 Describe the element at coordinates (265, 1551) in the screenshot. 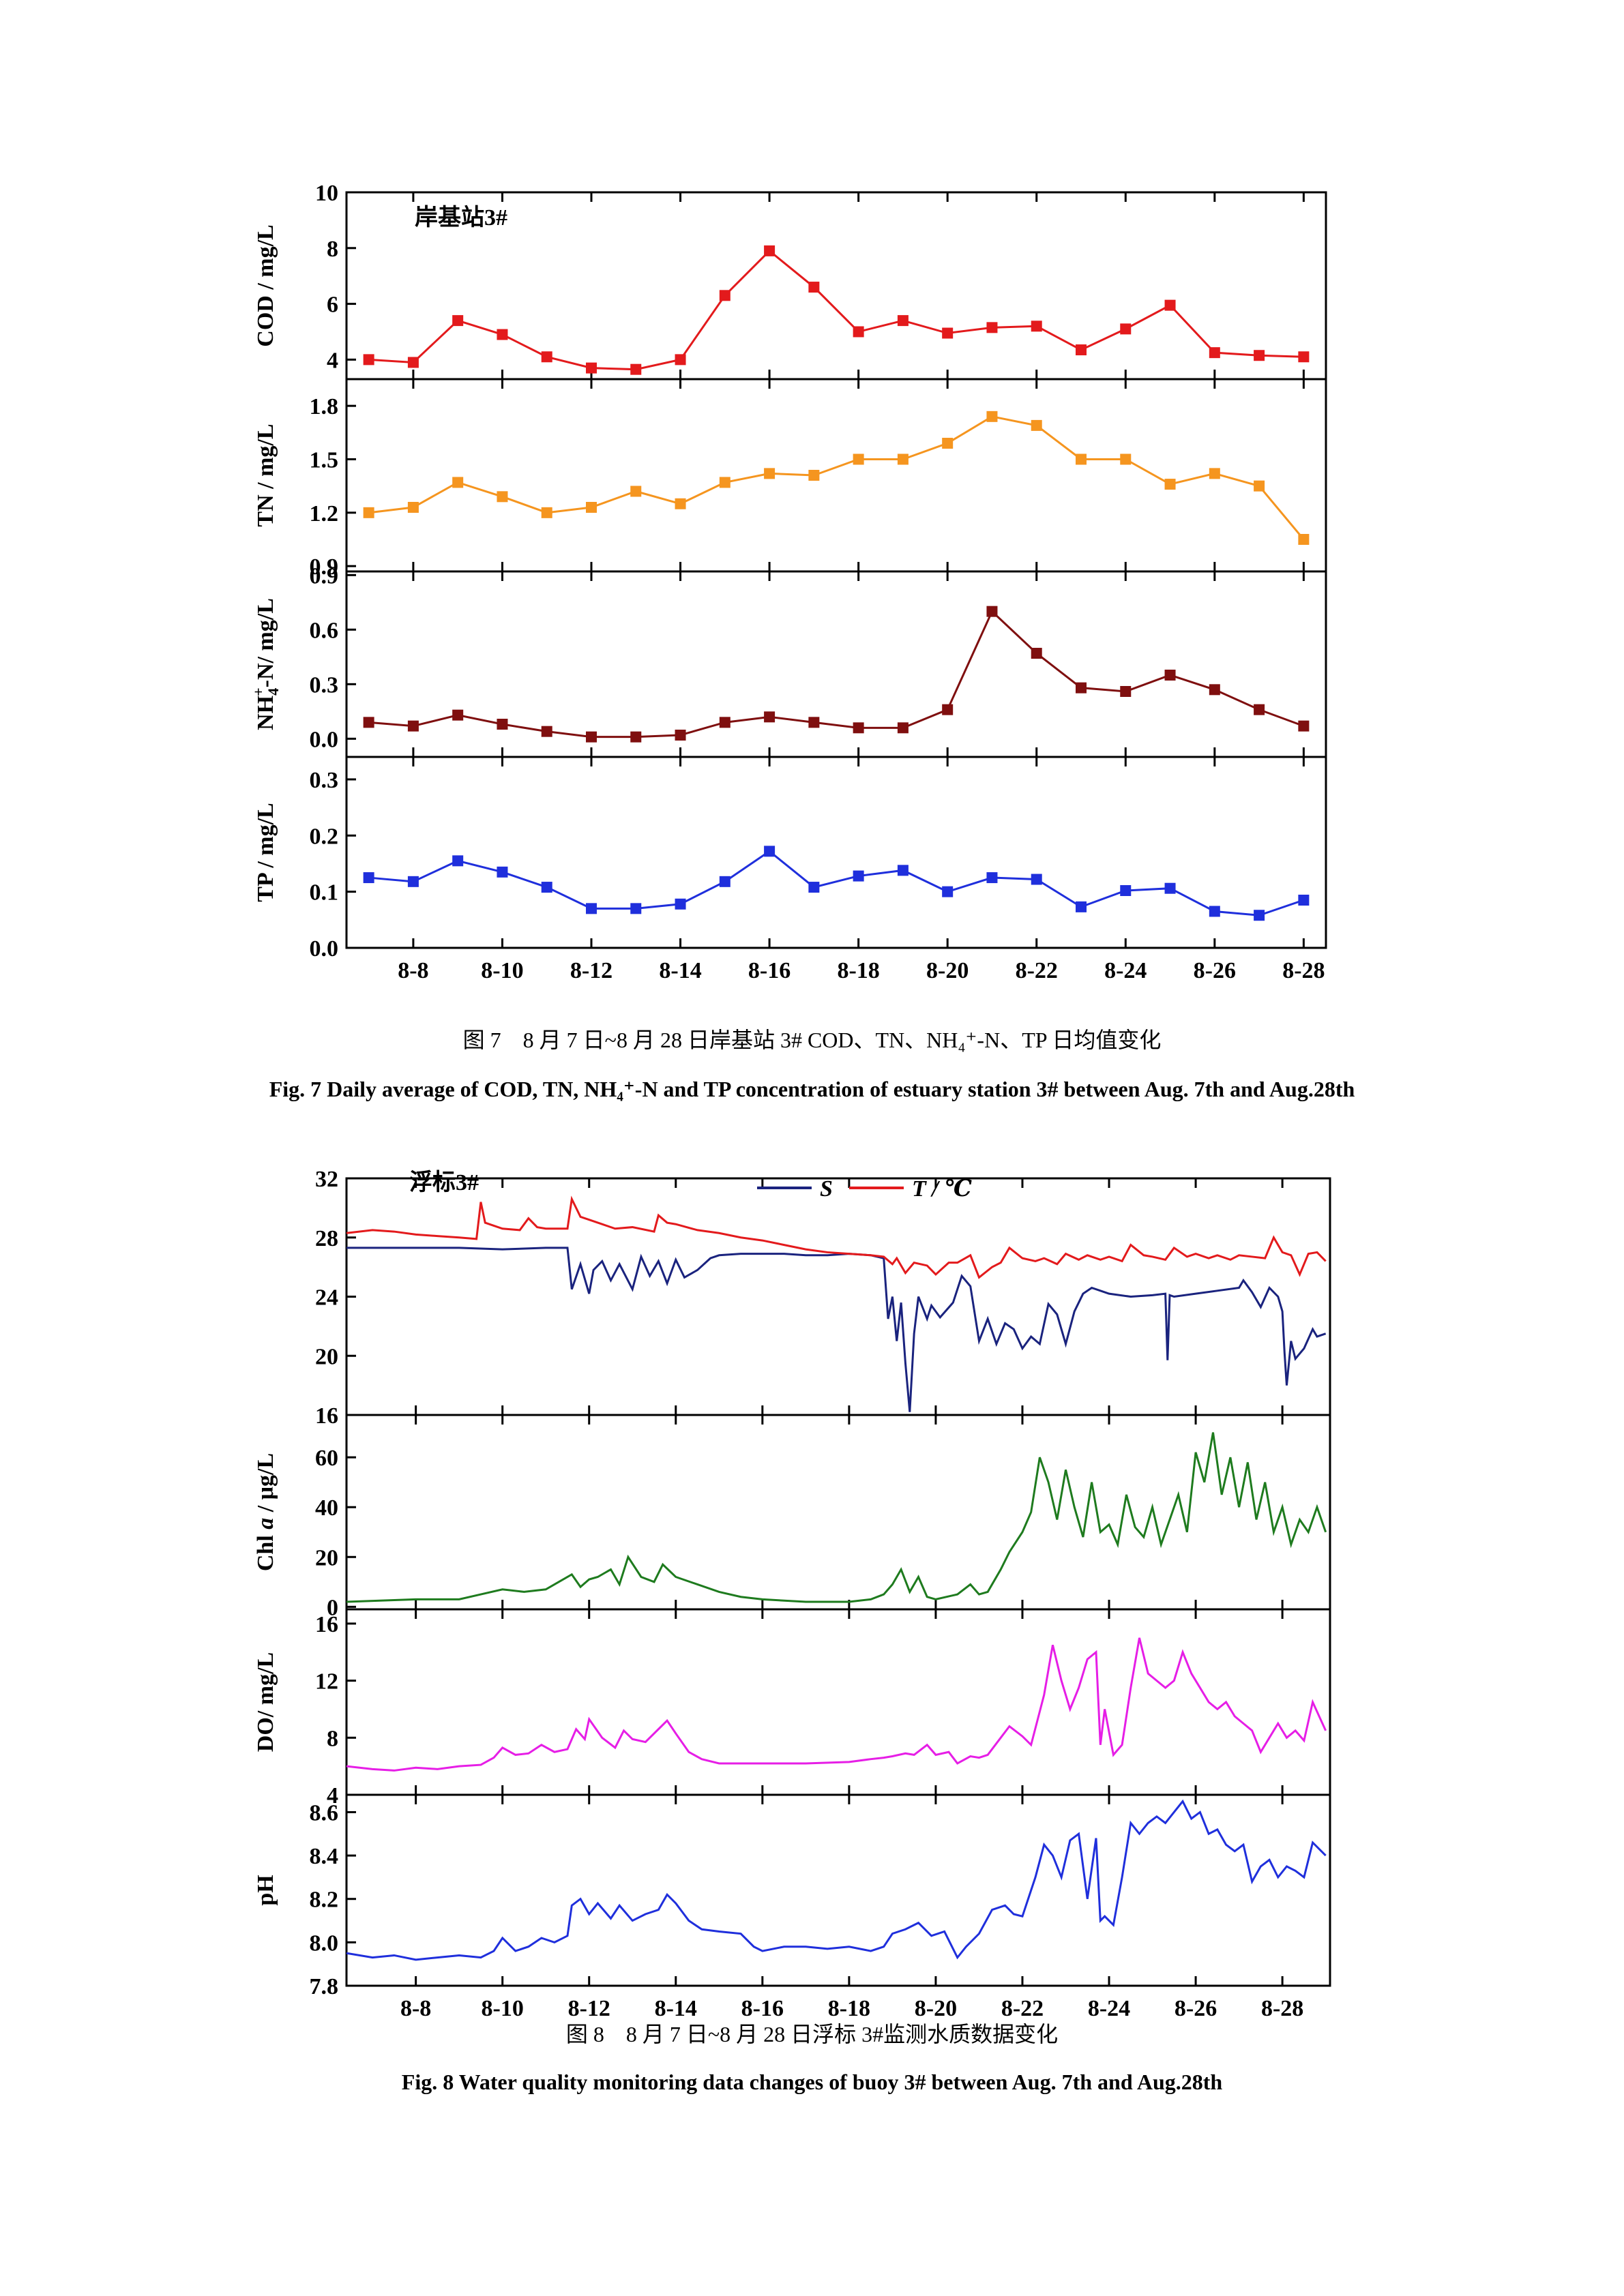

I see `fig8-chl-ylabel-part-0: Chl` at that location.